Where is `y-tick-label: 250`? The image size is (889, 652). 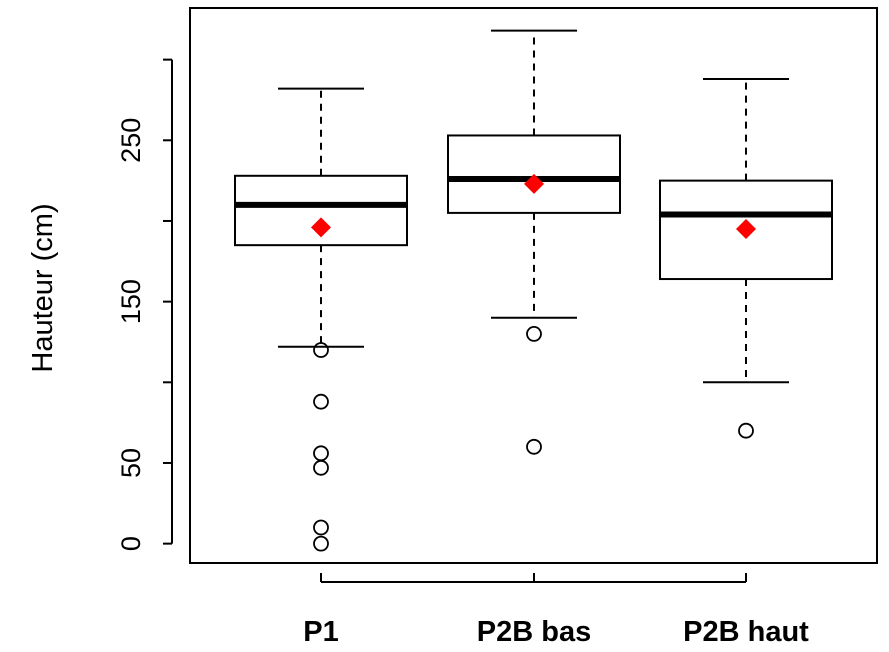 y-tick-label: 250 is located at coordinates (131, 140).